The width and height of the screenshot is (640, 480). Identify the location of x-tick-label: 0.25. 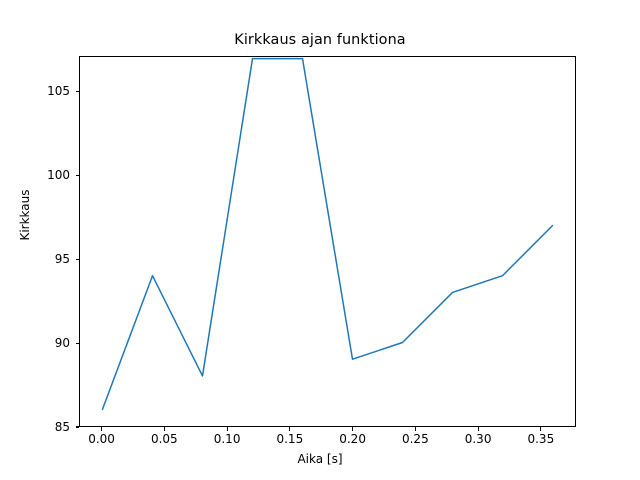
(415, 439).